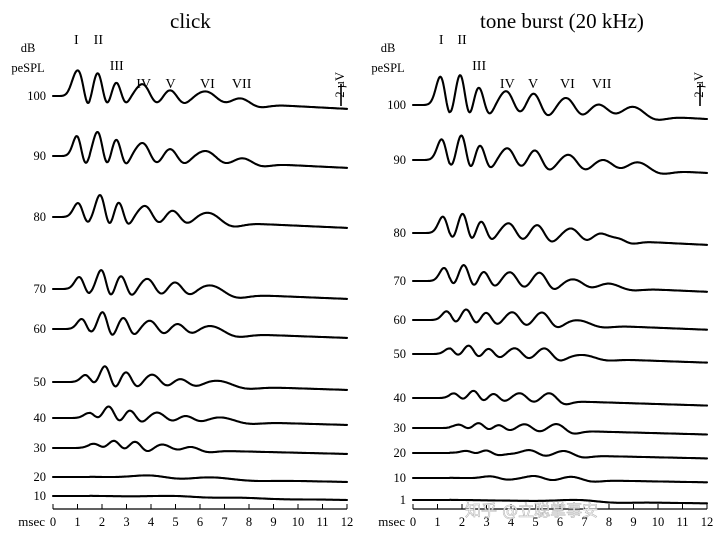 The image size is (720, 539). Describe the element at coordinates (190, 21) in the screenshot. I see `chart-title: click` at that location.